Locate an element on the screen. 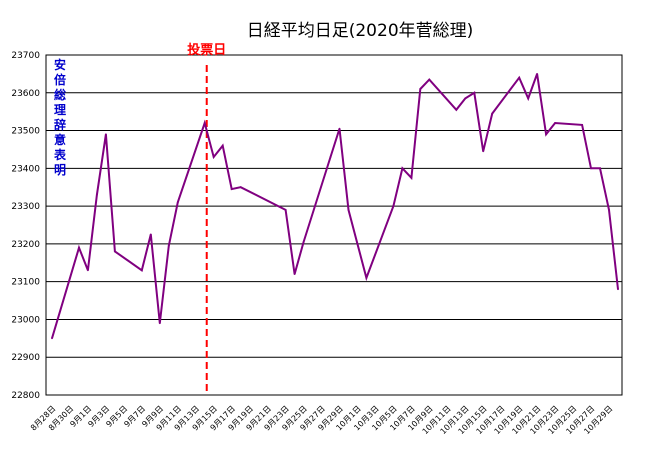 This screenshot has width=668, height=454. y-tick-label: 23400 is located at coordinates (25, 169).